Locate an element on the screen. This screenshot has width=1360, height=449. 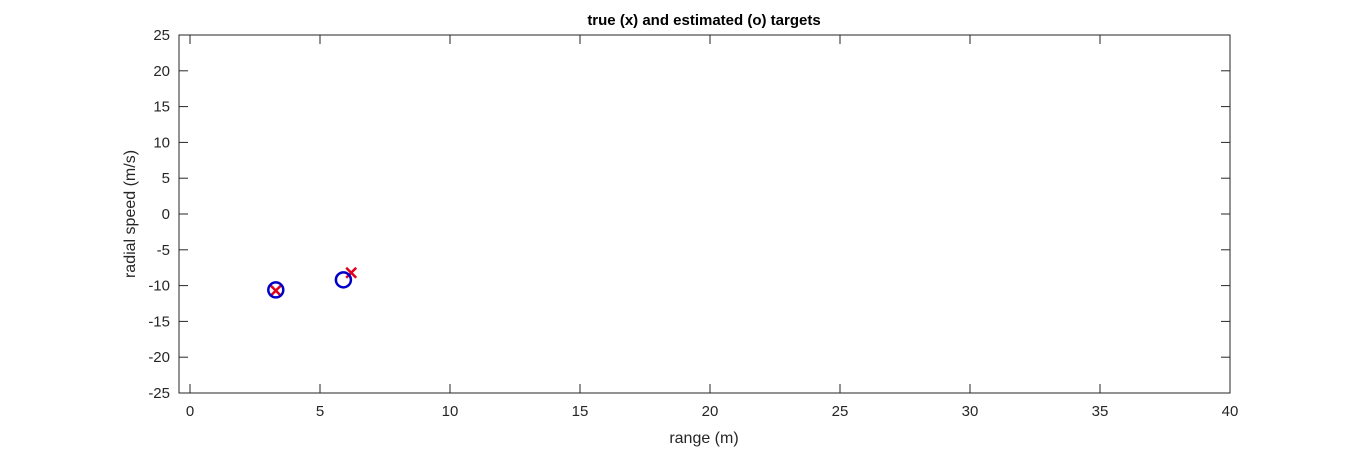
y-tick-label: -20 is located at coordinates (159, 357).